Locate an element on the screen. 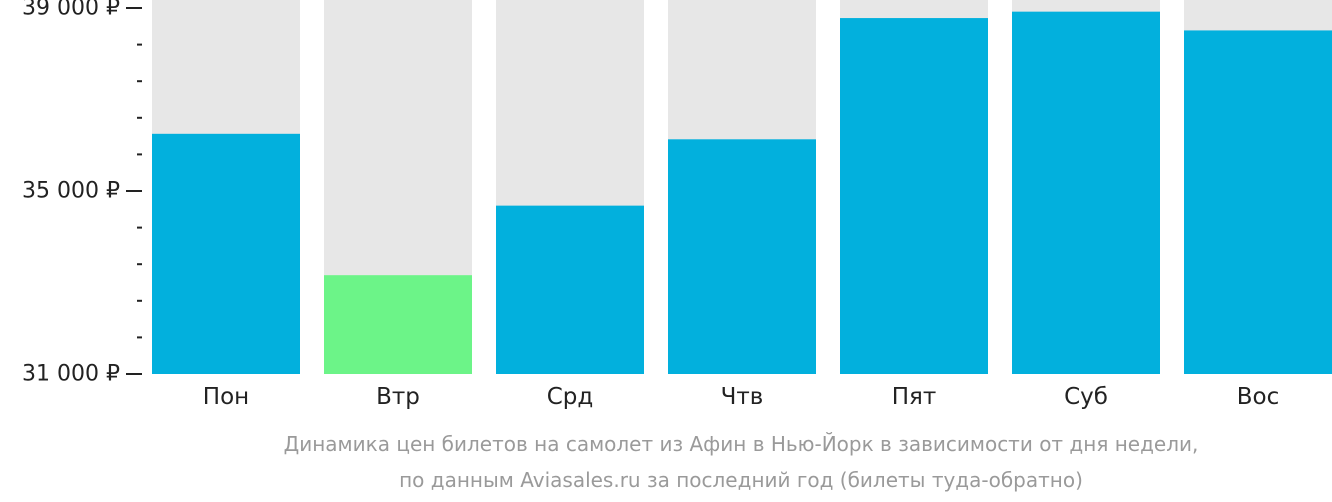 This screenshot has height=502, width=1332. x-category-label: Вос is located at coordinates (1258, 397).